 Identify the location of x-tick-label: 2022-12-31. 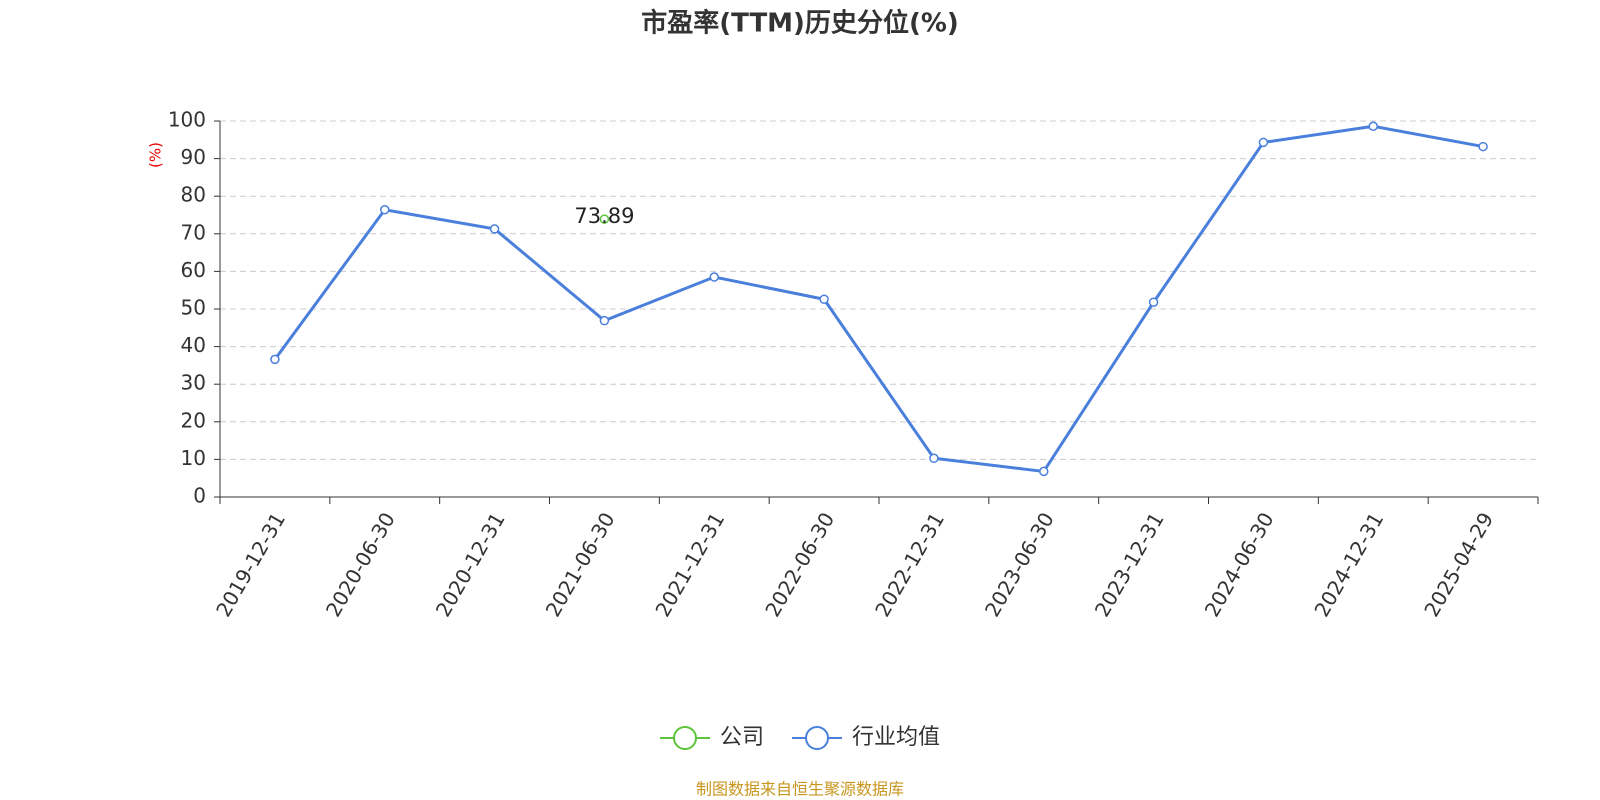
(909, 564).